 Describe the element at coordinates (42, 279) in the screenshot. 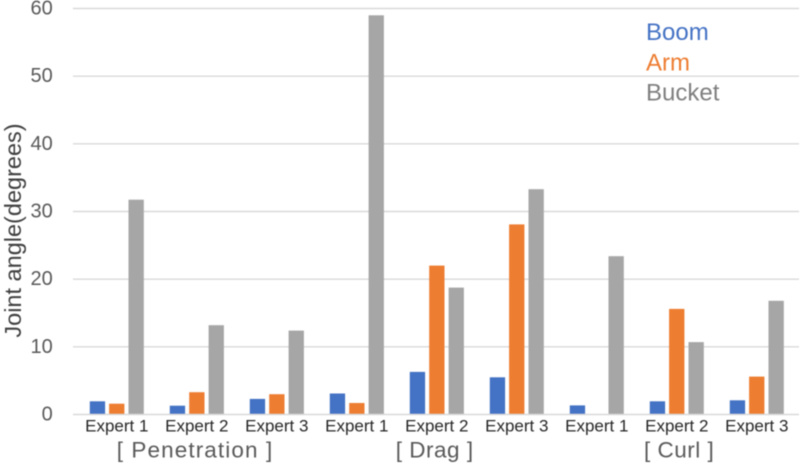

I see `svg-text: 20` at that location.